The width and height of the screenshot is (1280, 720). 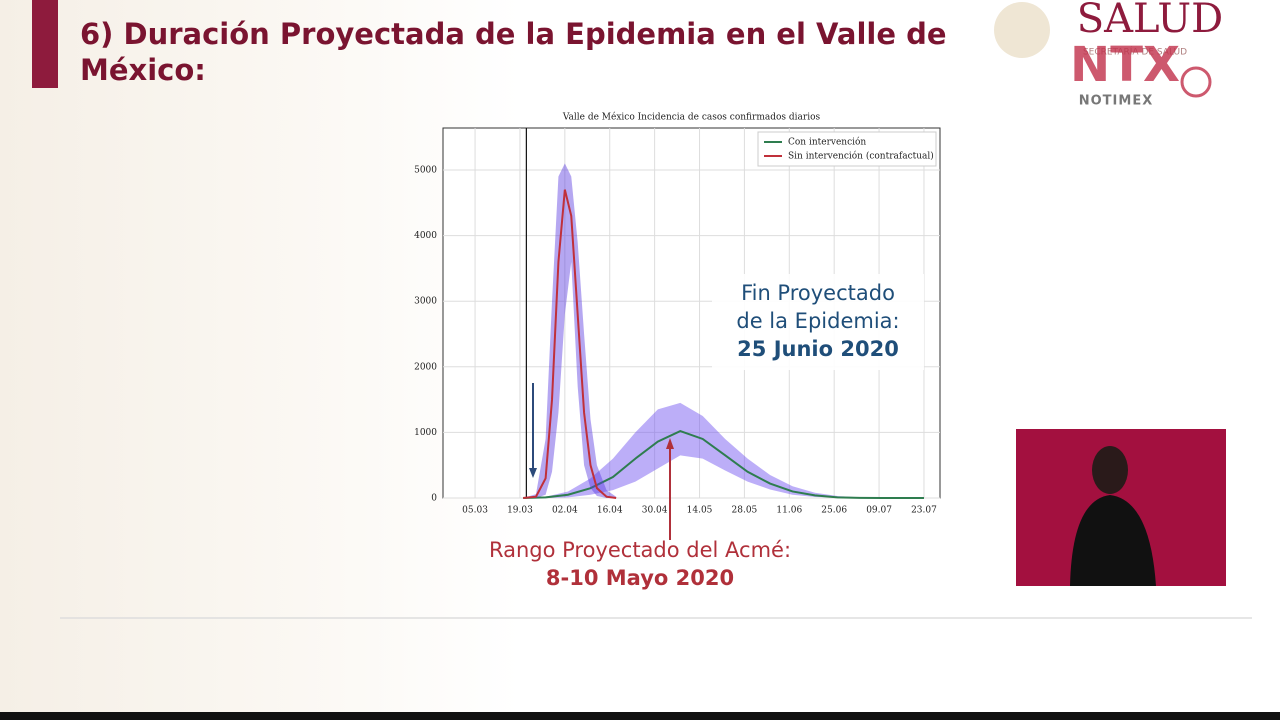 I want to click on y-tick-label: 5000, so click(x=425, y=170).